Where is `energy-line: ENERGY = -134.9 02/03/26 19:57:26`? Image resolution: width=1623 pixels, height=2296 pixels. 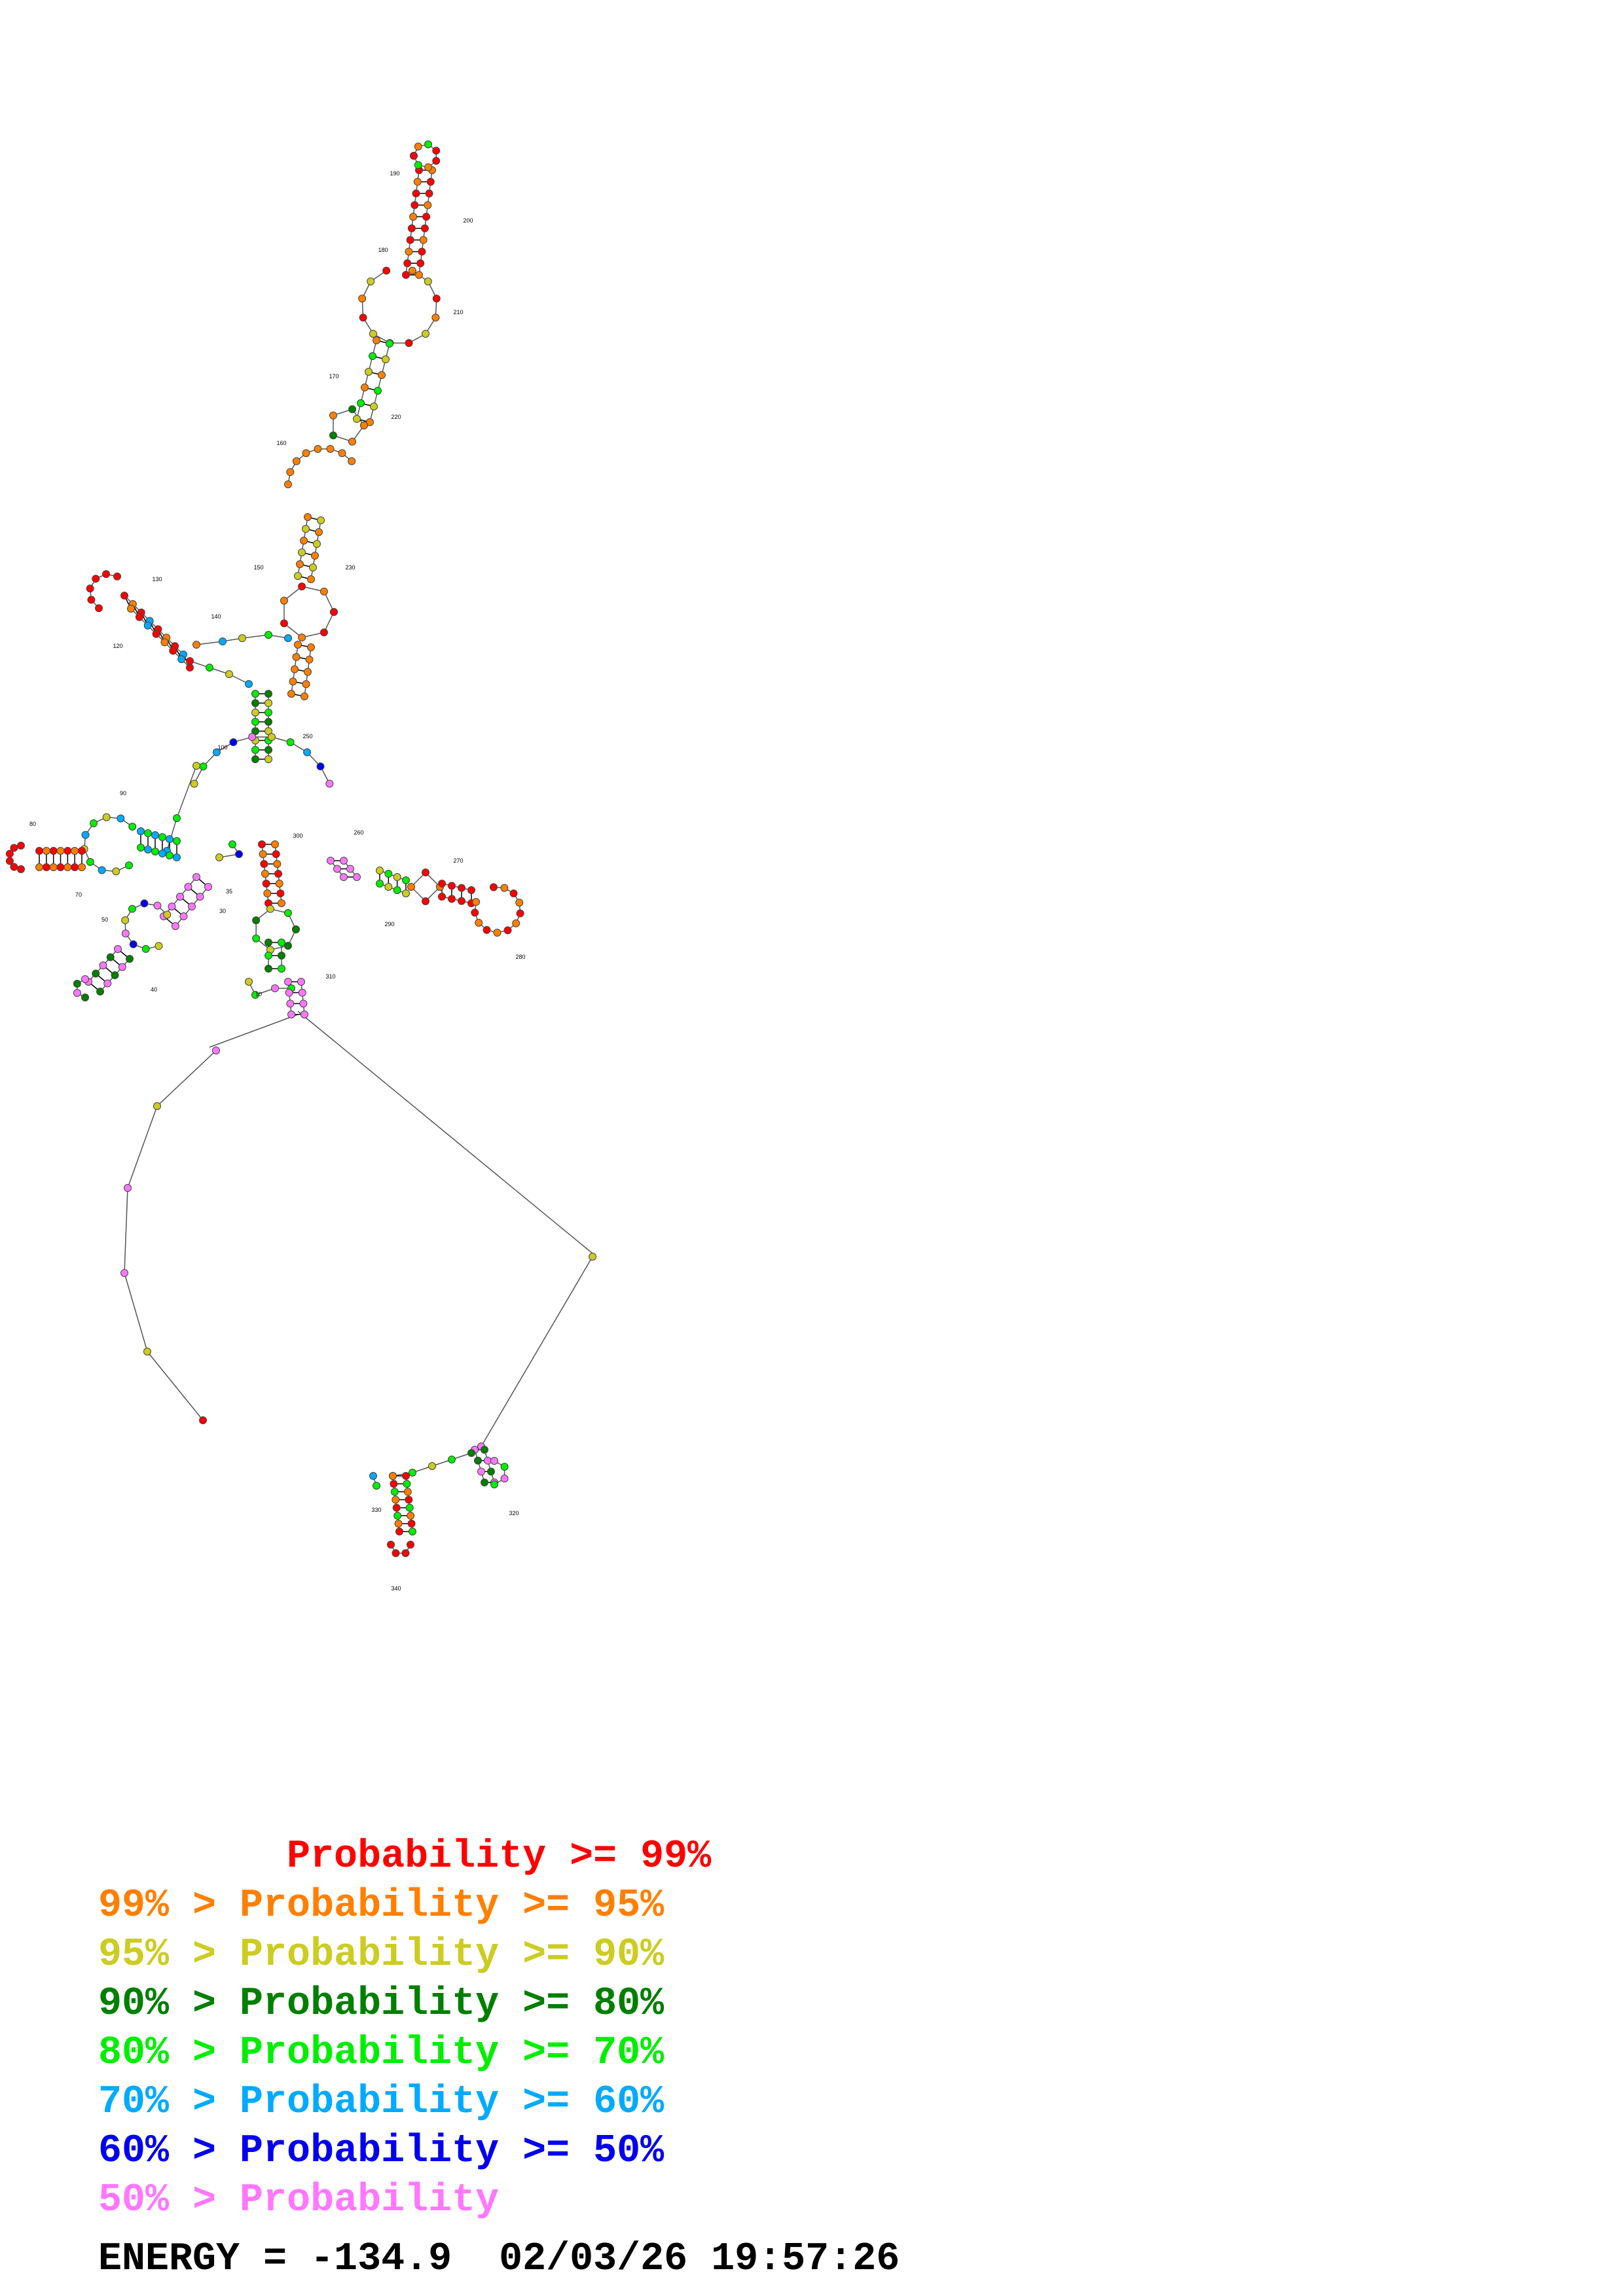 energy-line: ENERGY = -134.9 02/03/26 19:57:26 is located at coordinates (499, 2259).